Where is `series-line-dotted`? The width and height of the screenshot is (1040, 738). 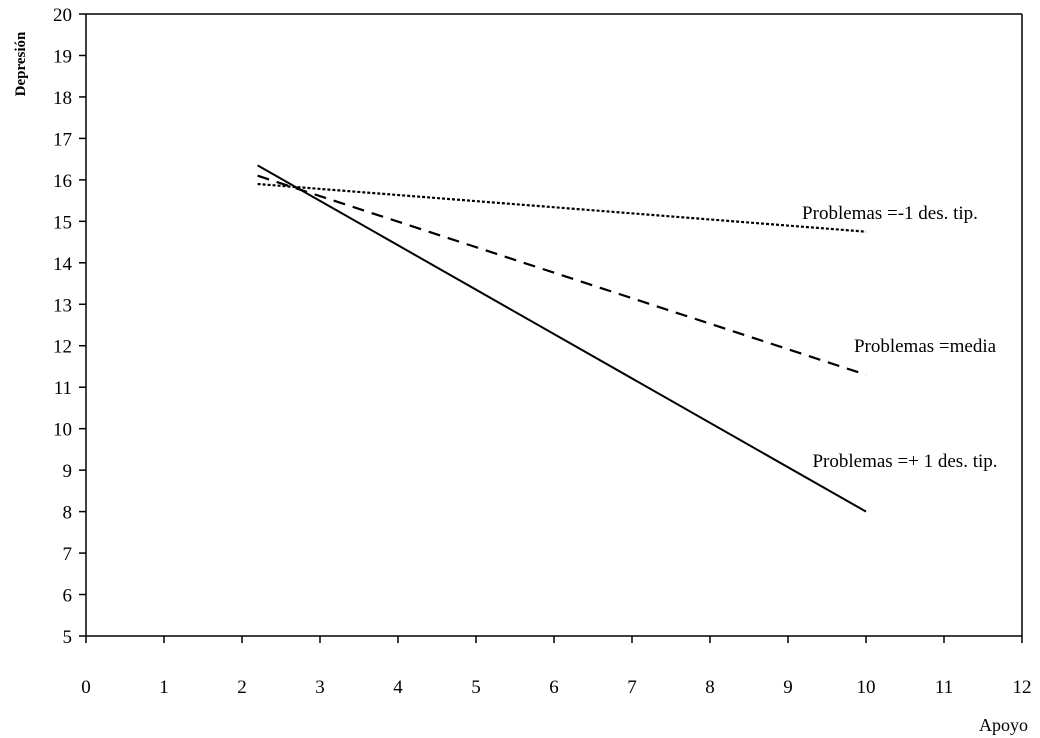 series-line-dotted is located at coordinates (562, 207).